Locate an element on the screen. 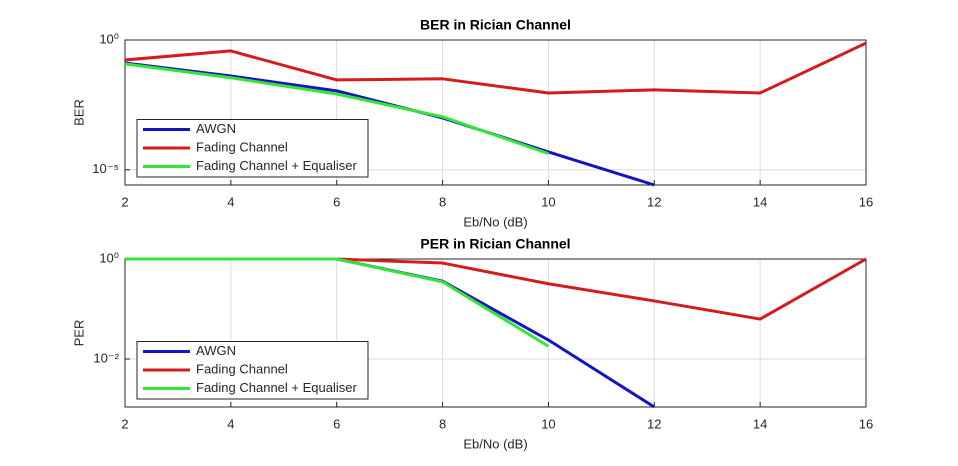  chart-title: BER in Rician Channel is located at coordinates (495, 25).